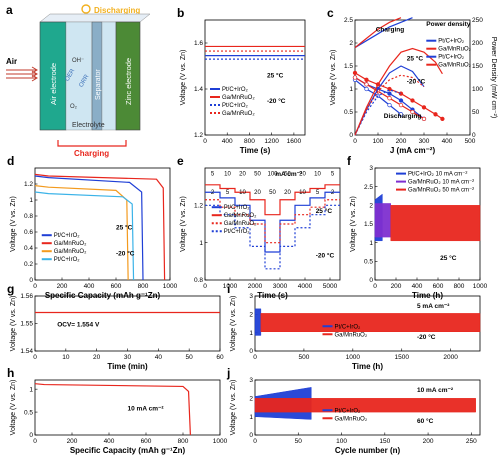  What do you see at coordinates (477, 43) in the screenshot?
I see `y2-tick-label: 200` at bounding box center [477, 43].